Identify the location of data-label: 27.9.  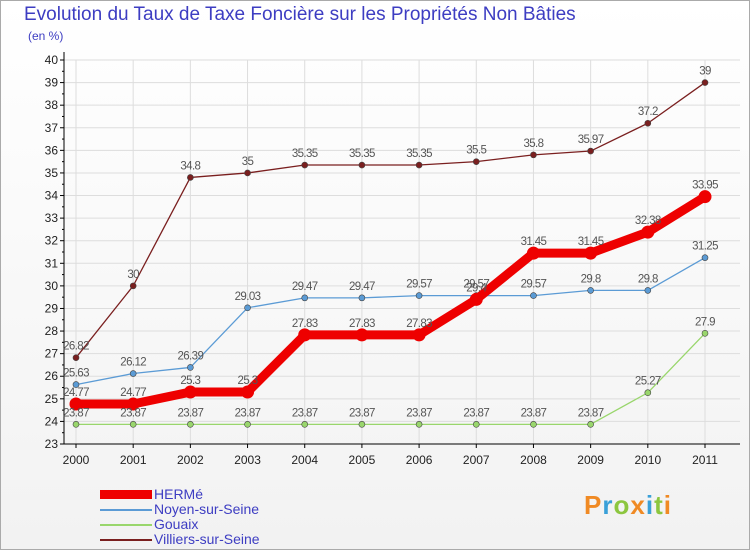
(705, 322).